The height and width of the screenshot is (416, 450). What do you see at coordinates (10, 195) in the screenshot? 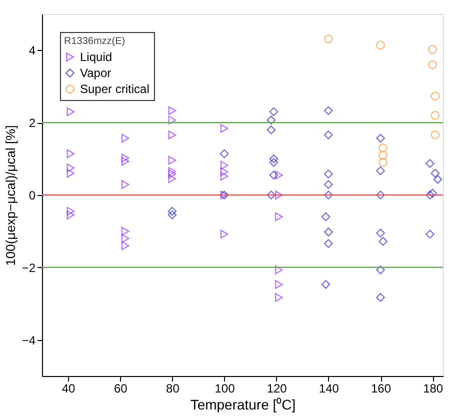
I see `y-axis-title: 100(μexp−μcal)/μcal [%]` at bounding box center [10, 195].